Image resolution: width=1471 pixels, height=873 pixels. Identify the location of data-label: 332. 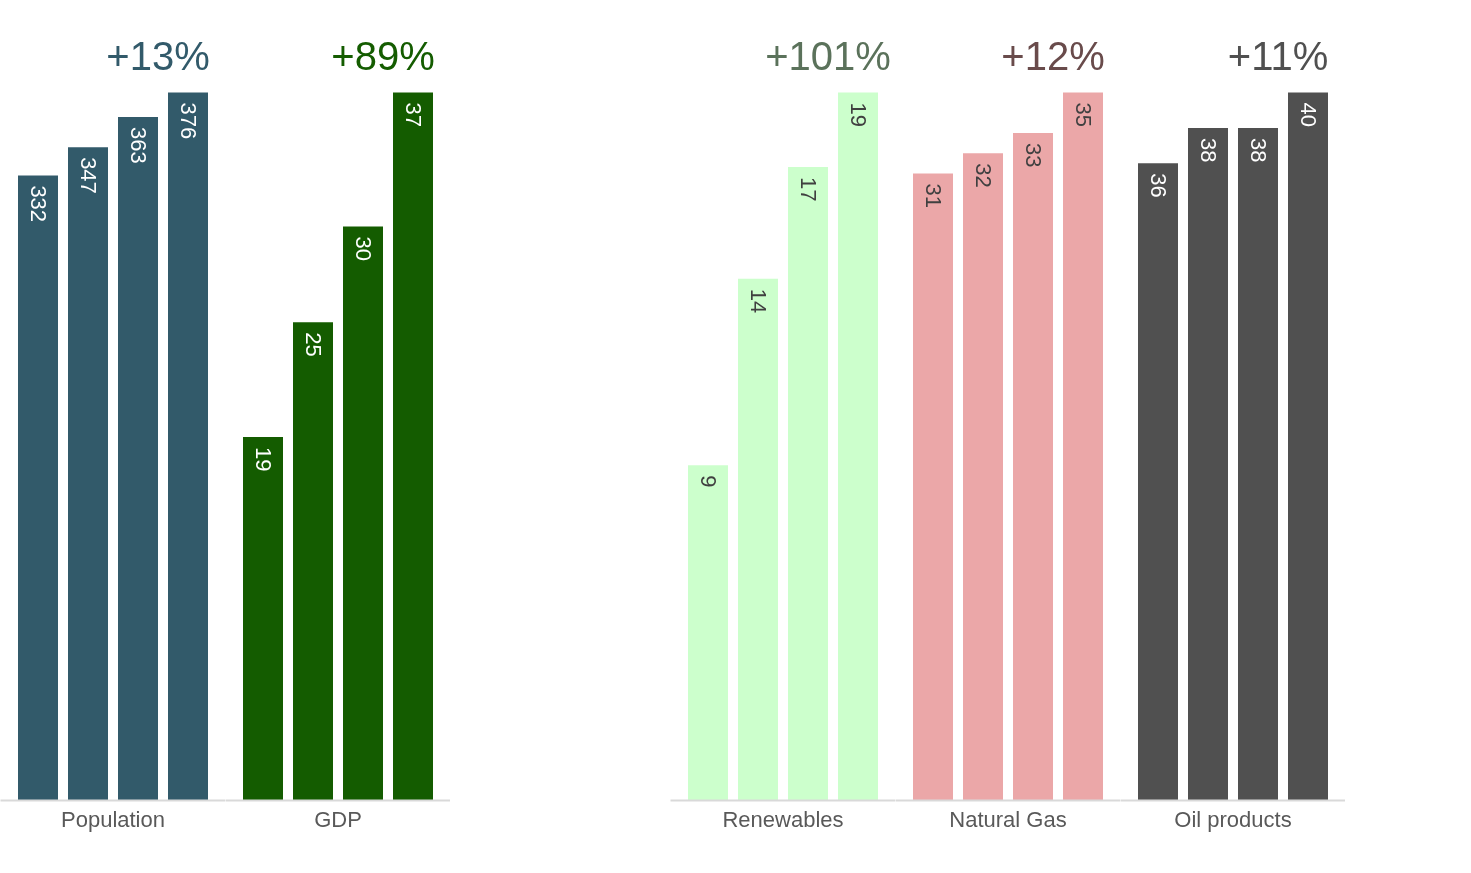
(38, 204).